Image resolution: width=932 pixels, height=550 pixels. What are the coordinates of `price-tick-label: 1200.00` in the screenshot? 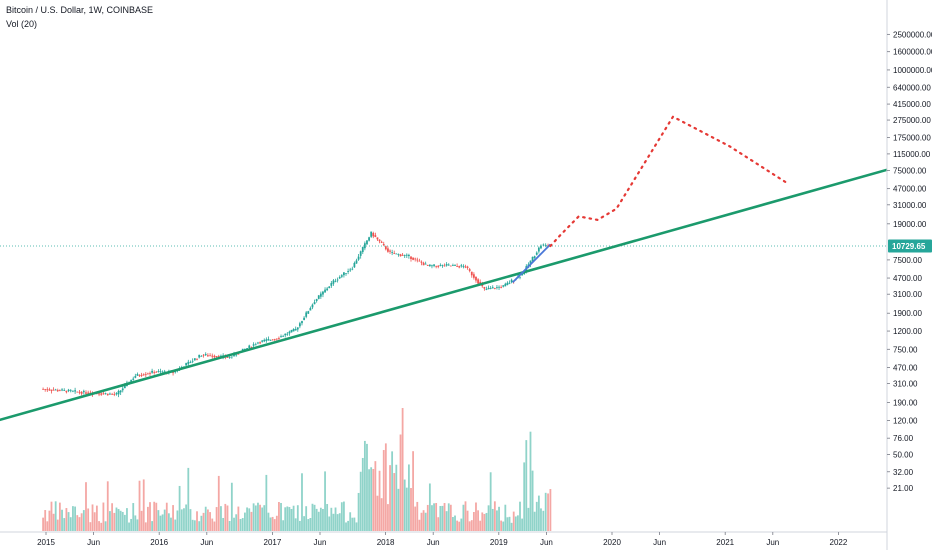 It's located at (907, 331).